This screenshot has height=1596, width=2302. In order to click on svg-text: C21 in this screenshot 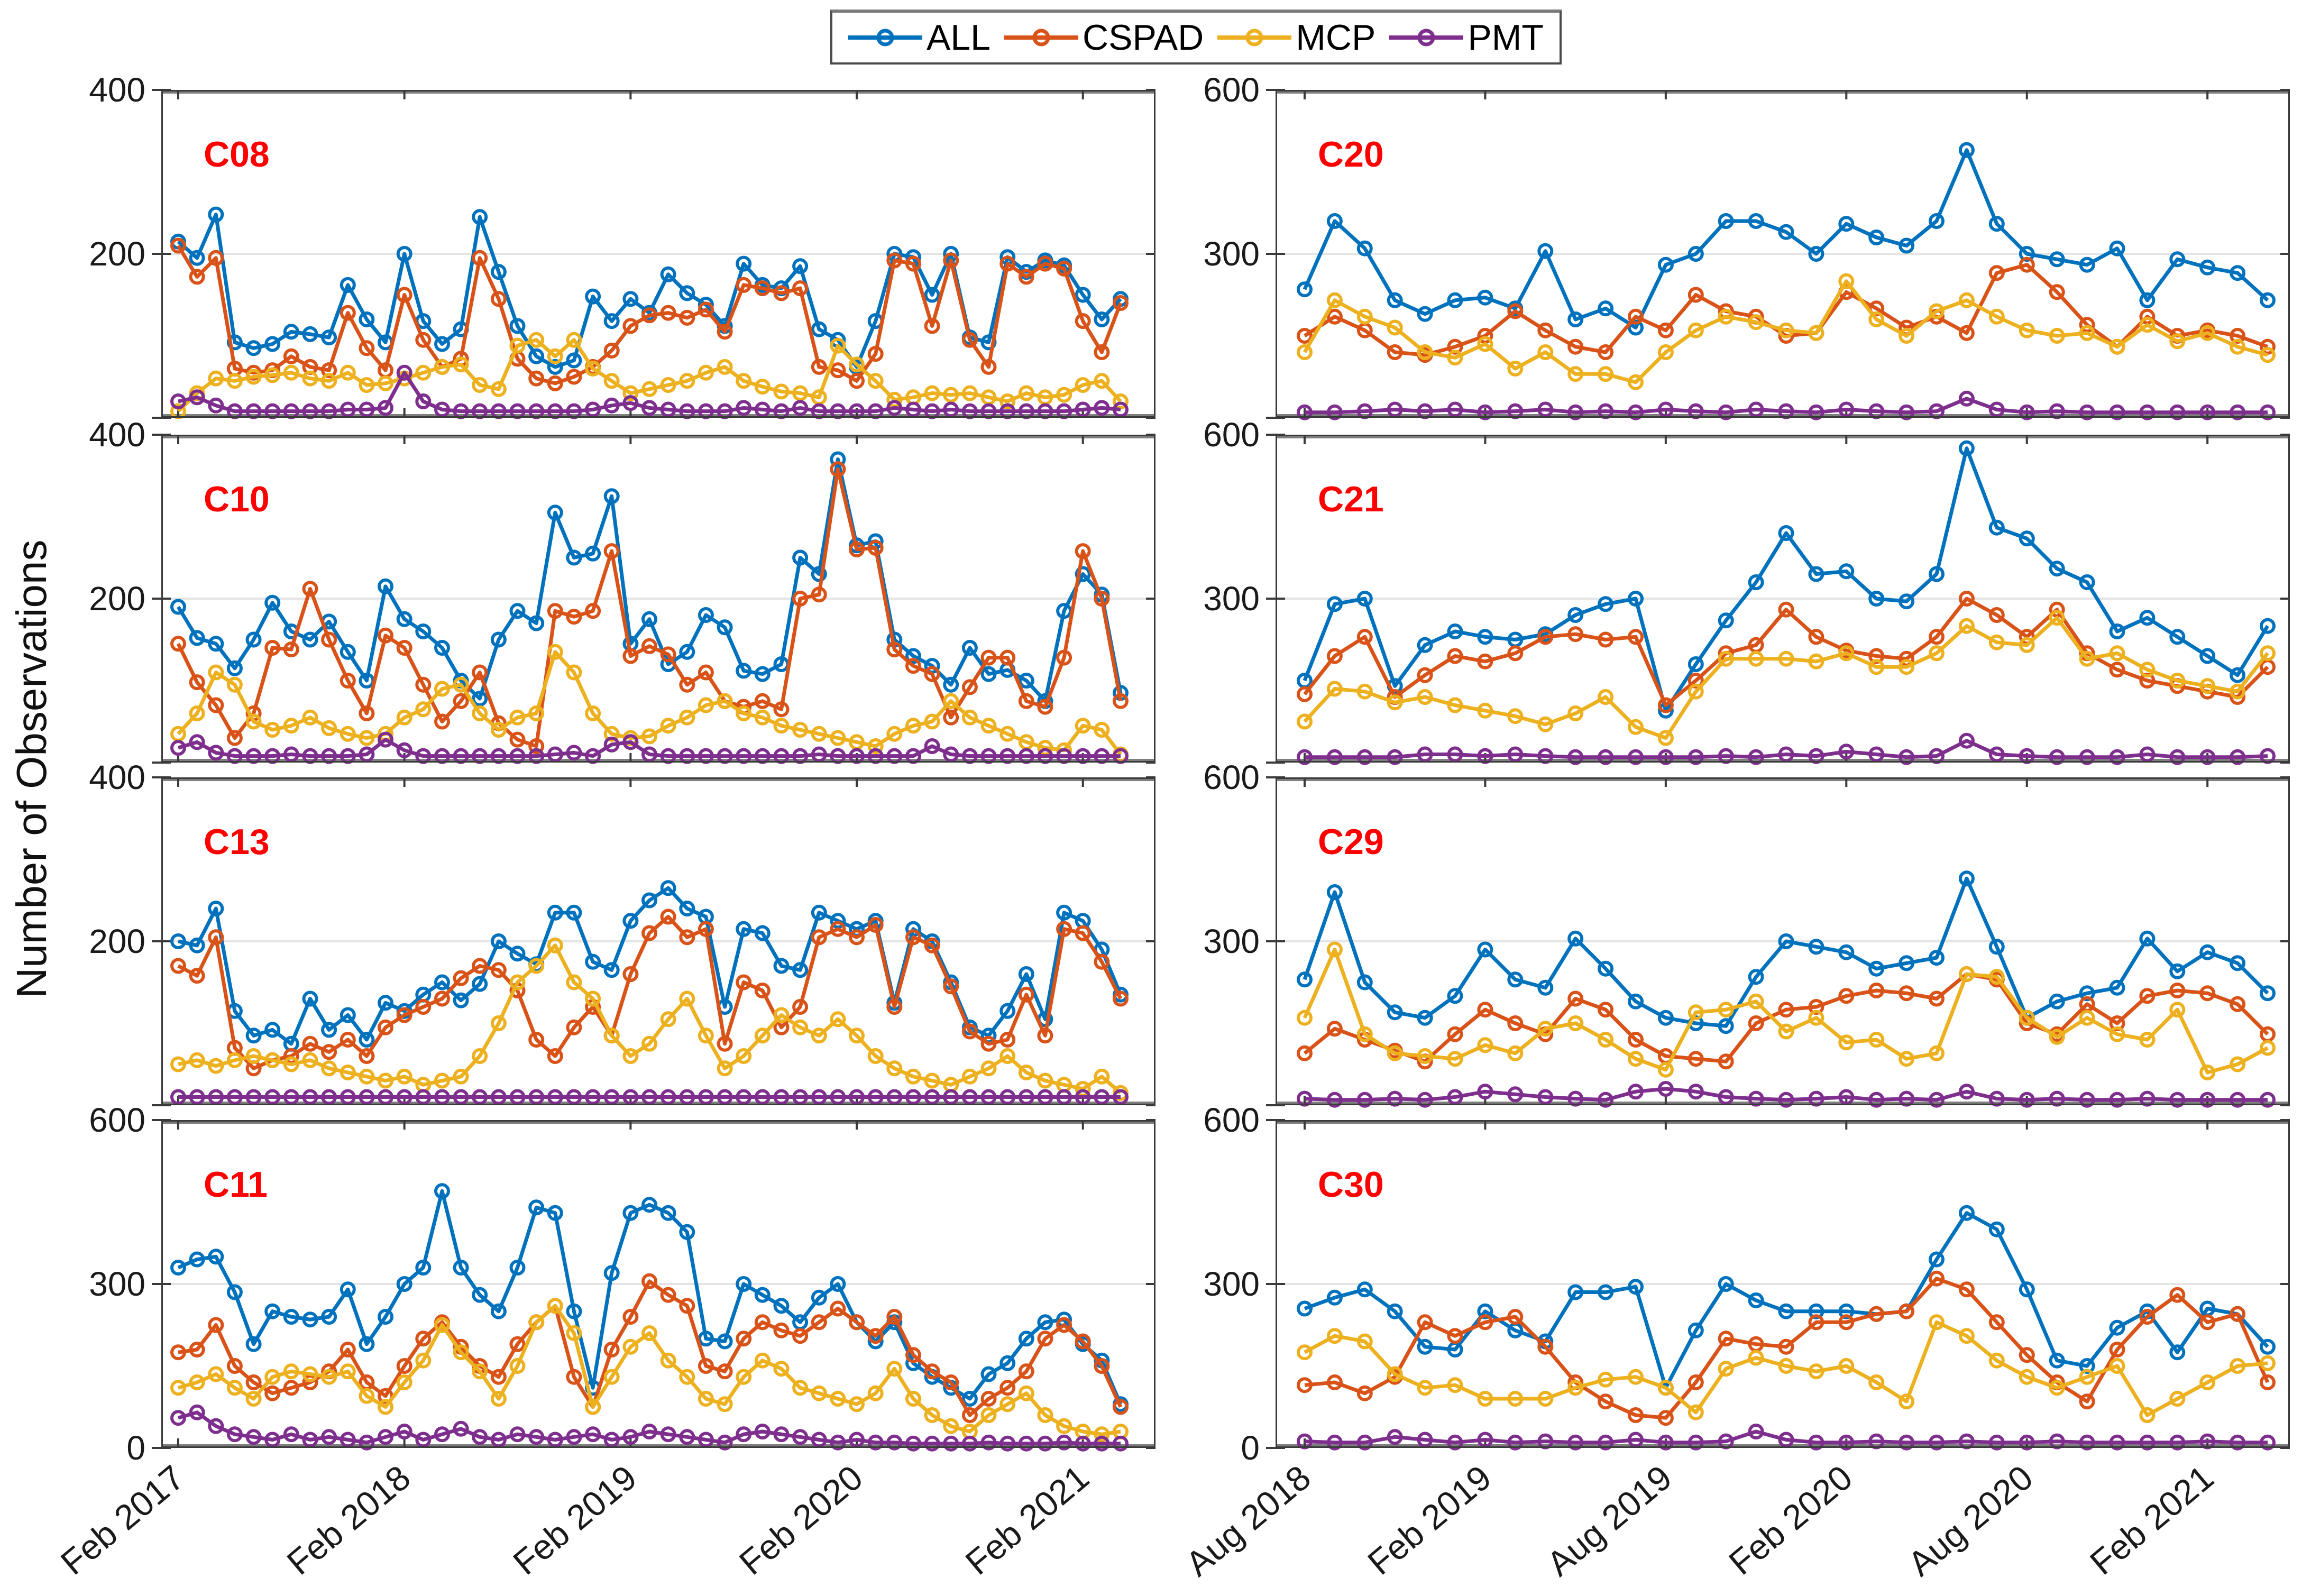, I will do `click(1351, 499)`.